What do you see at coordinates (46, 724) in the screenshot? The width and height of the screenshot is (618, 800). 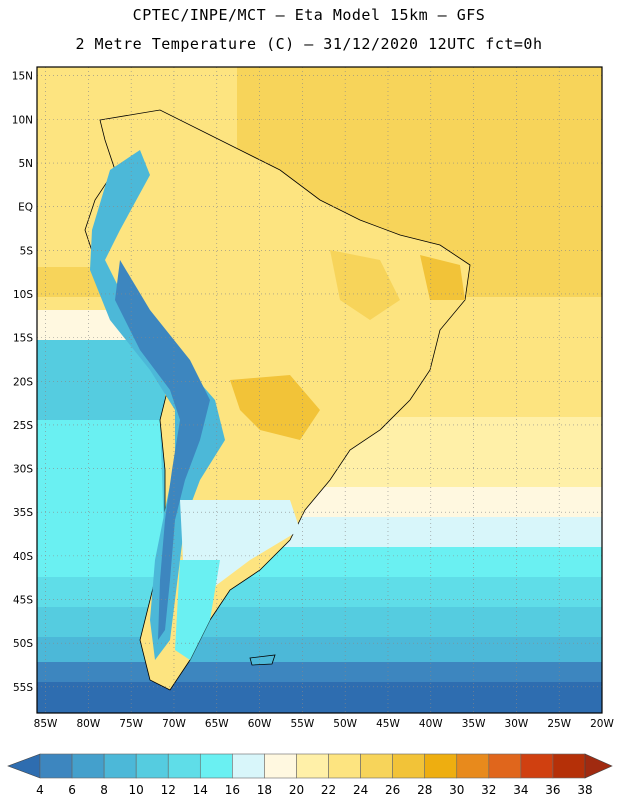 I see `lon-label: 85W` at bounding box center [46, 724].